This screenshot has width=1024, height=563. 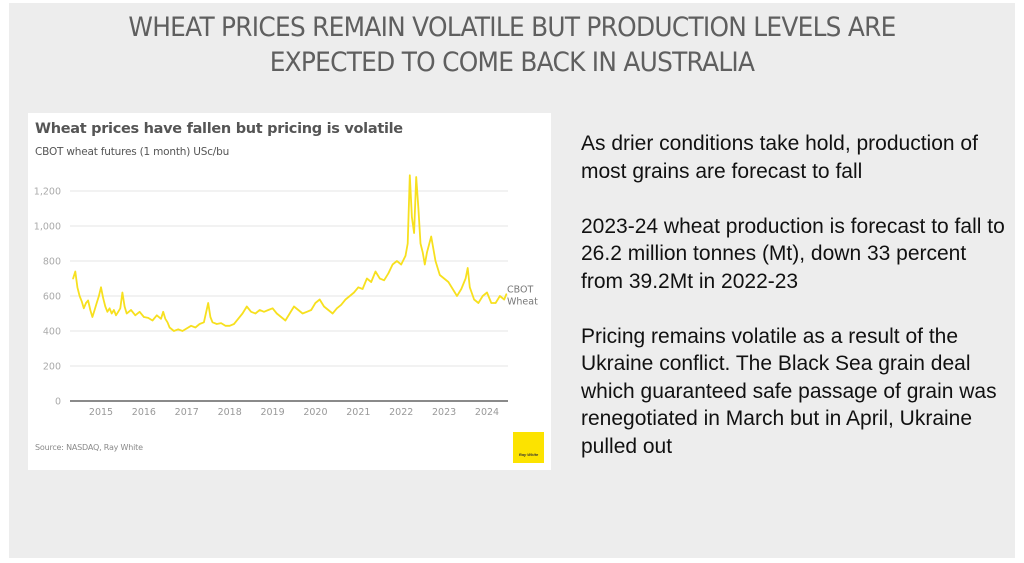 I want to click on ray-white-logo: Ray White, so click(x=528, y=447).